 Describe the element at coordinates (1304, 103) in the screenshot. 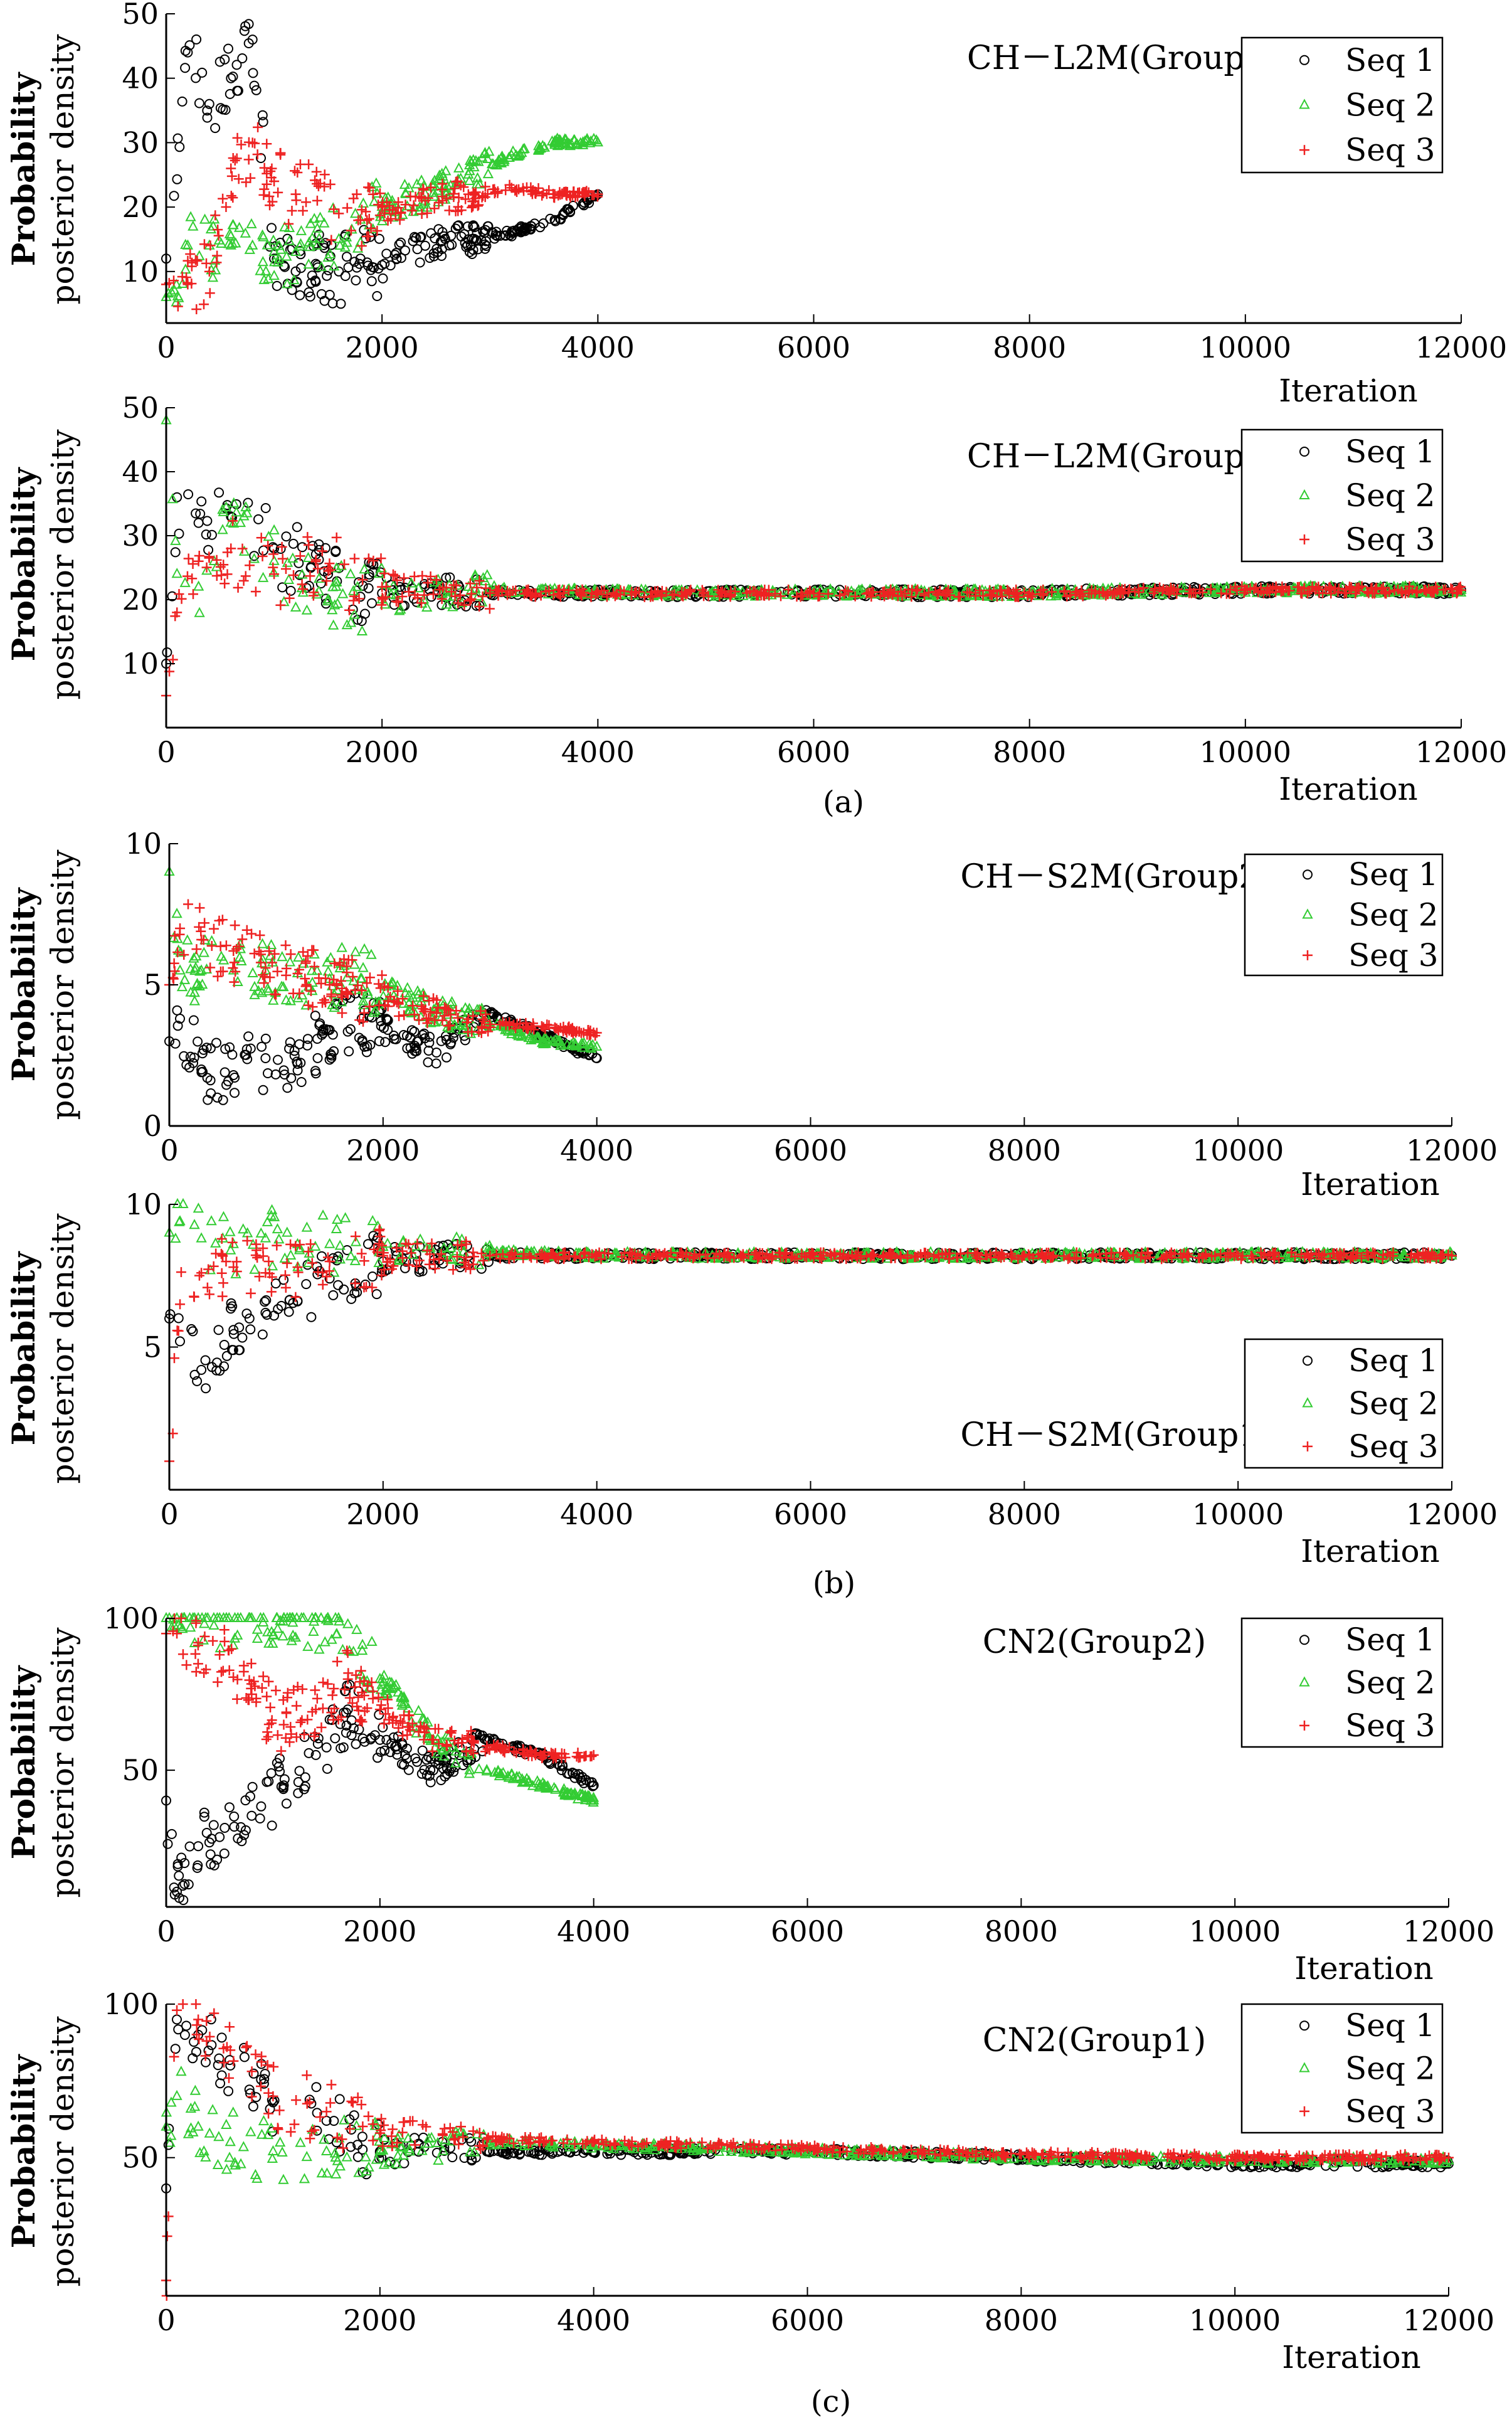

I see `legend-marker` at that location.